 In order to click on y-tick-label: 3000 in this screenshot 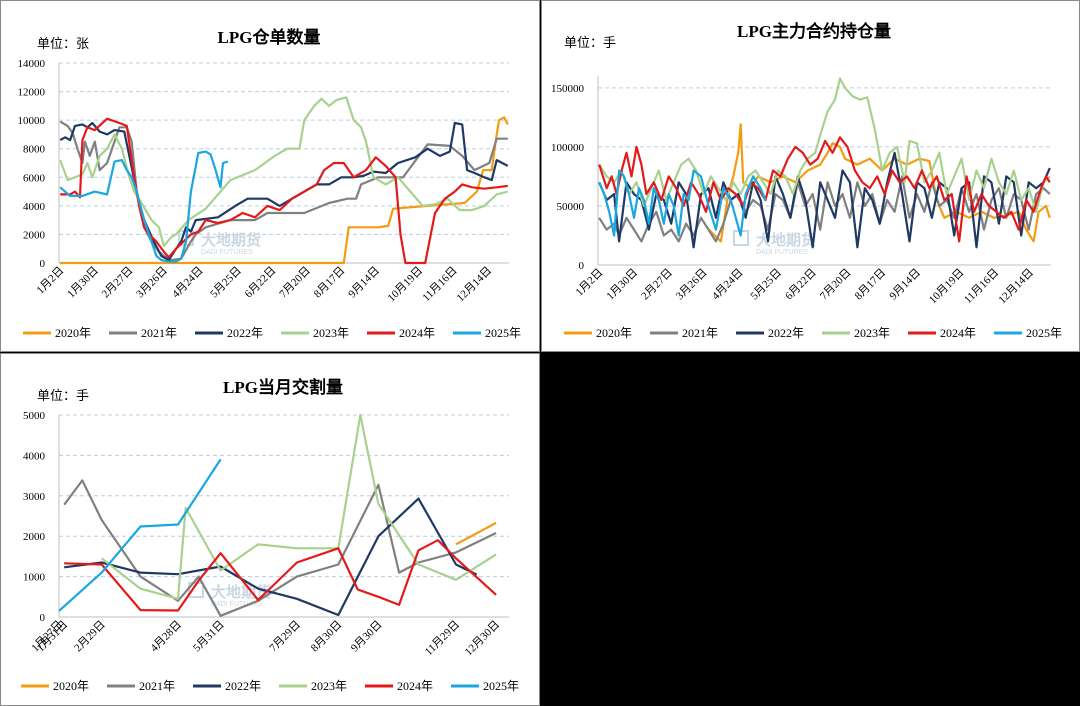, I will do `click(34, 497)`.